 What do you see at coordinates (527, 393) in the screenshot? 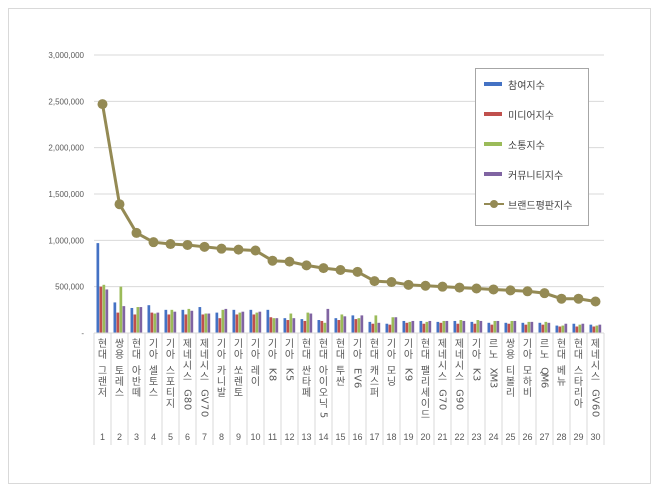
I see `svg-text: 비` at bounding box center [527, 393].